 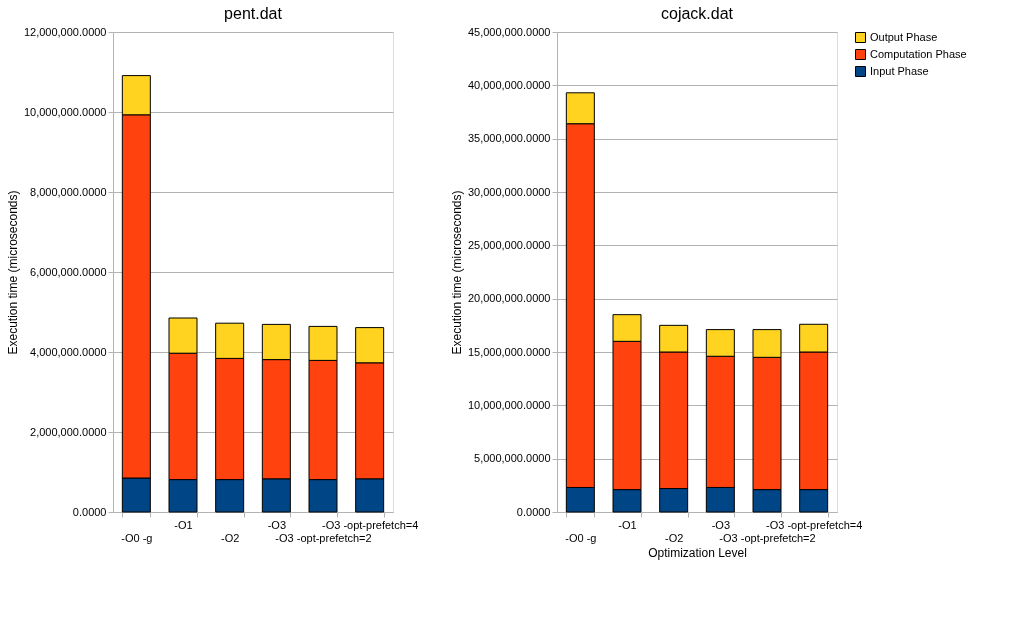 What do you see at coordinates (65, 31) in the screenshot?
I see `y-tick-label: 12,000,000.0000` at bounding box center [65, 31].